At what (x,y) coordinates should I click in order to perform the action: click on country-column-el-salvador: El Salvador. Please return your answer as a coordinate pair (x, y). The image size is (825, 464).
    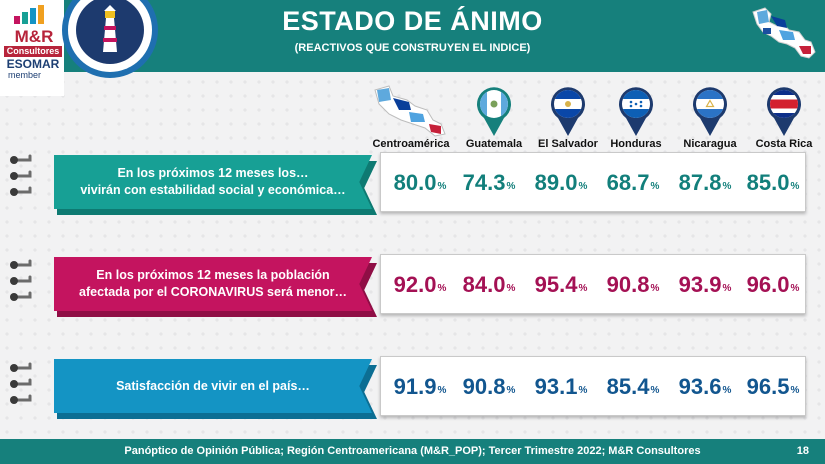
    Looking at the image, I should click on (568, 116).